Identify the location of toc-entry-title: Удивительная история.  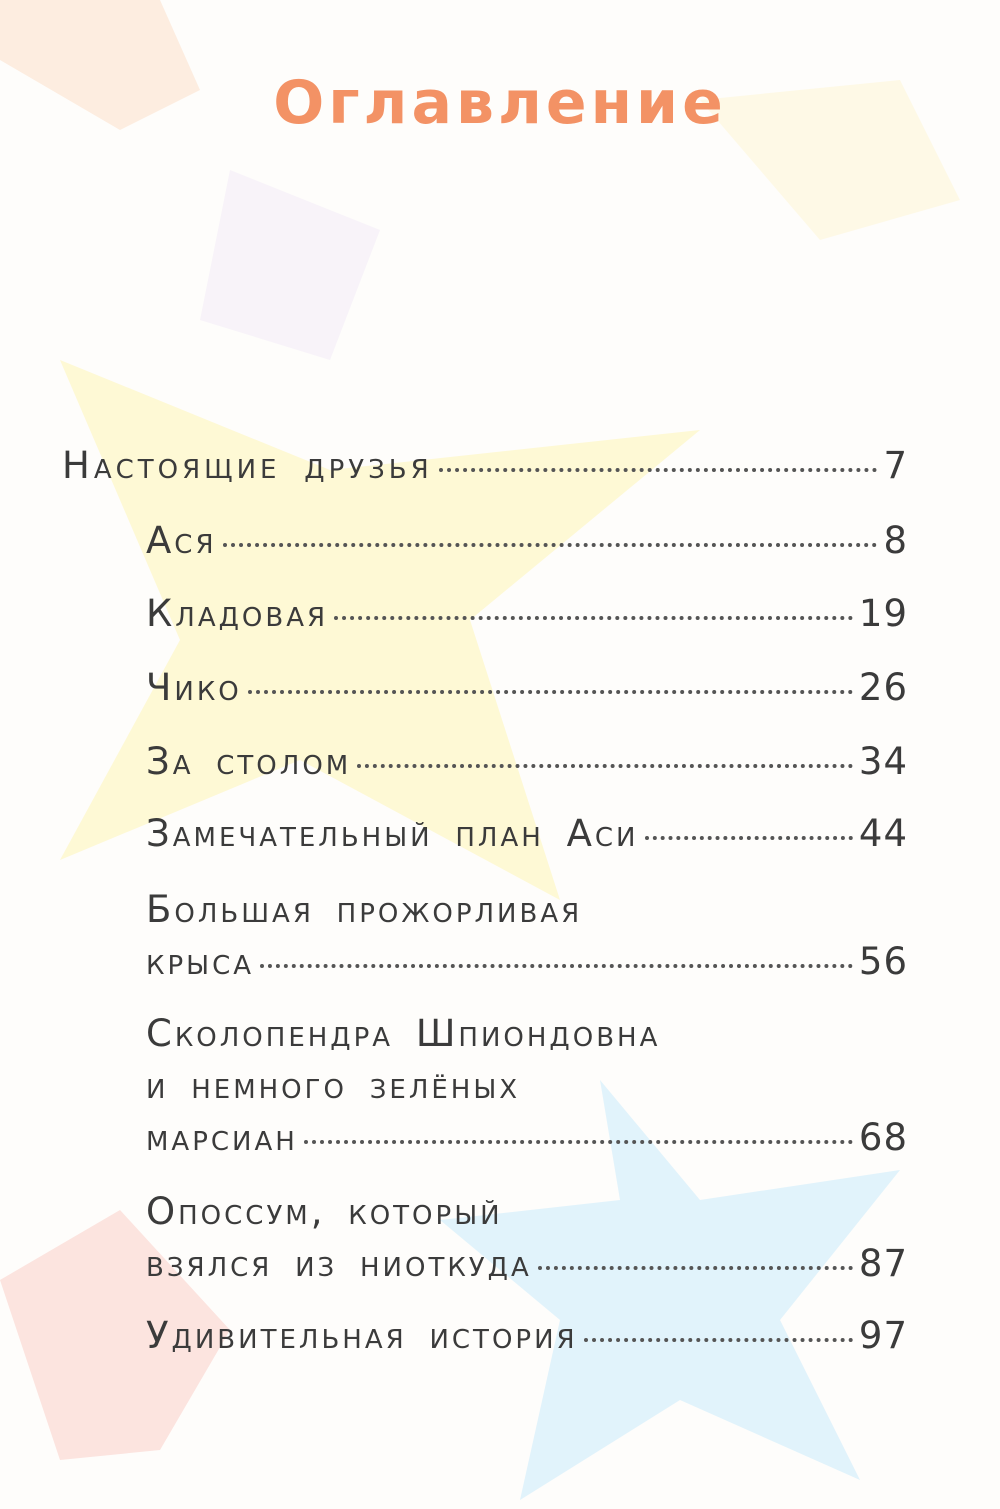
(362, 1335).